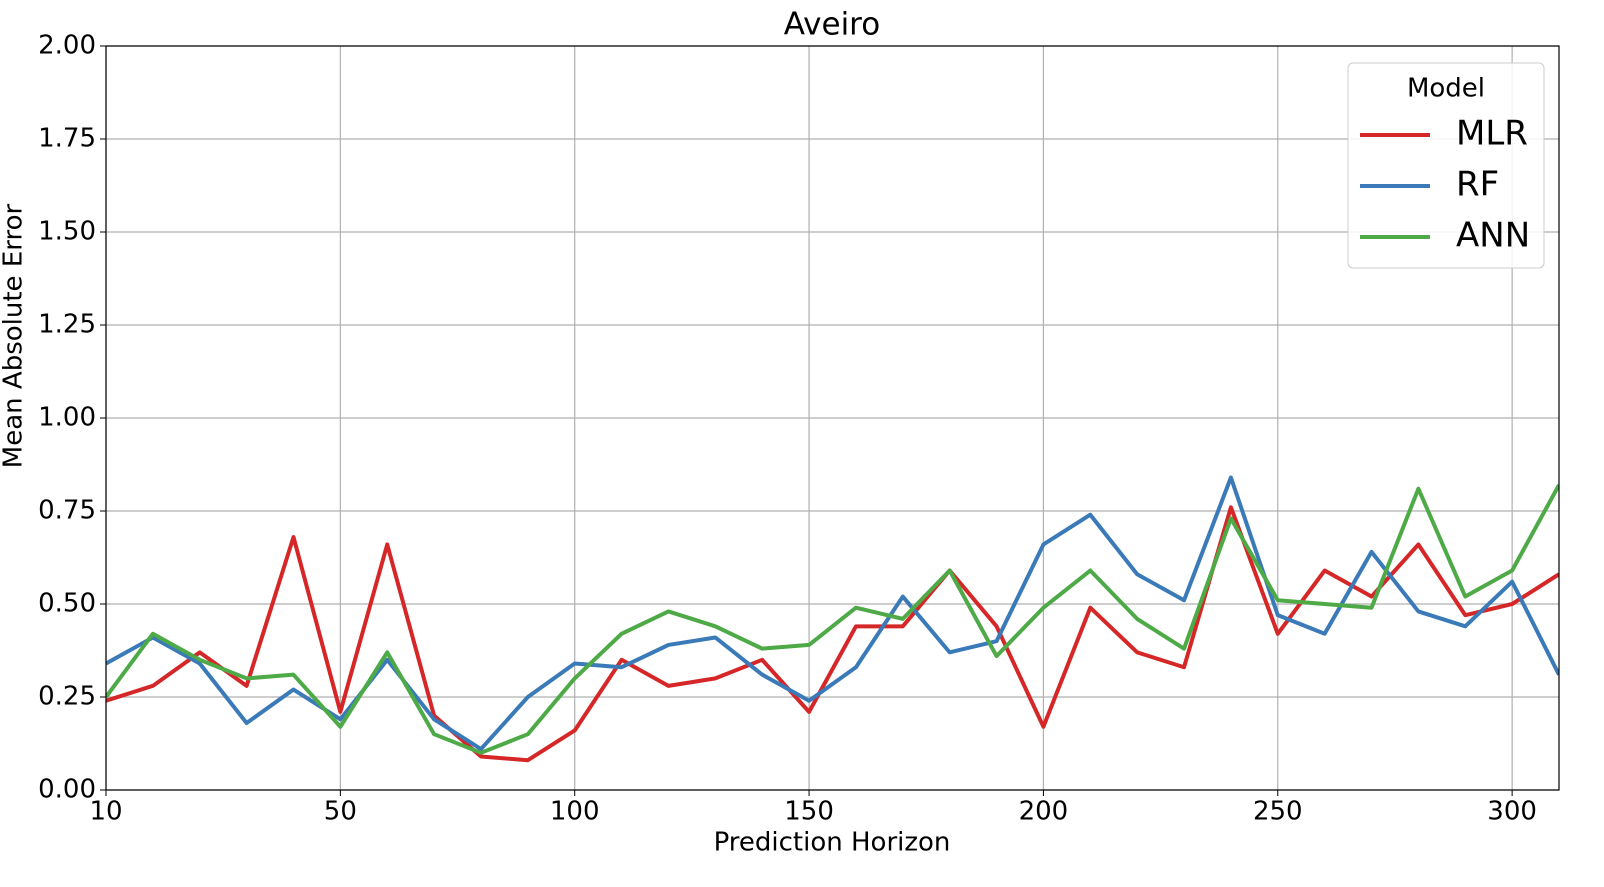 The height and width of the screenshot is (887, 1604). What do you see at coordinates (67, 325) in the screenshot?
I see `y-tick-label: 1.25` at bounding box center [67, 325].